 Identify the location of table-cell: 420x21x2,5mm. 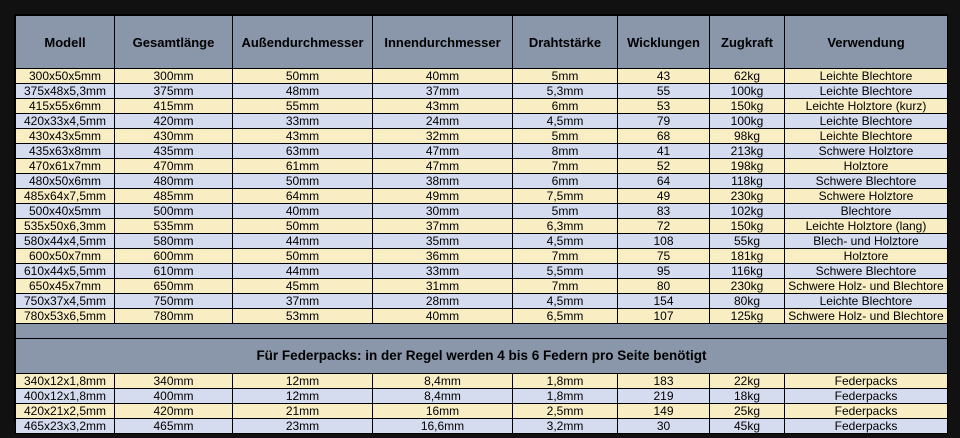
(65, 411).